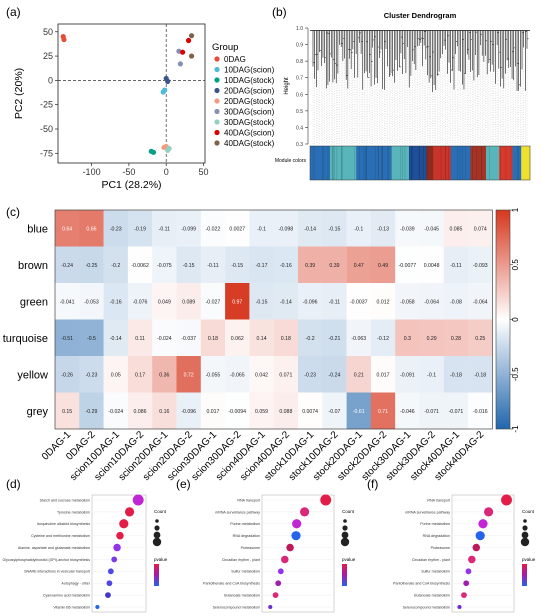  Describe the element at coordinates (183, 484) in the screenshot. I see `panel-e-label: (e)` at that location.